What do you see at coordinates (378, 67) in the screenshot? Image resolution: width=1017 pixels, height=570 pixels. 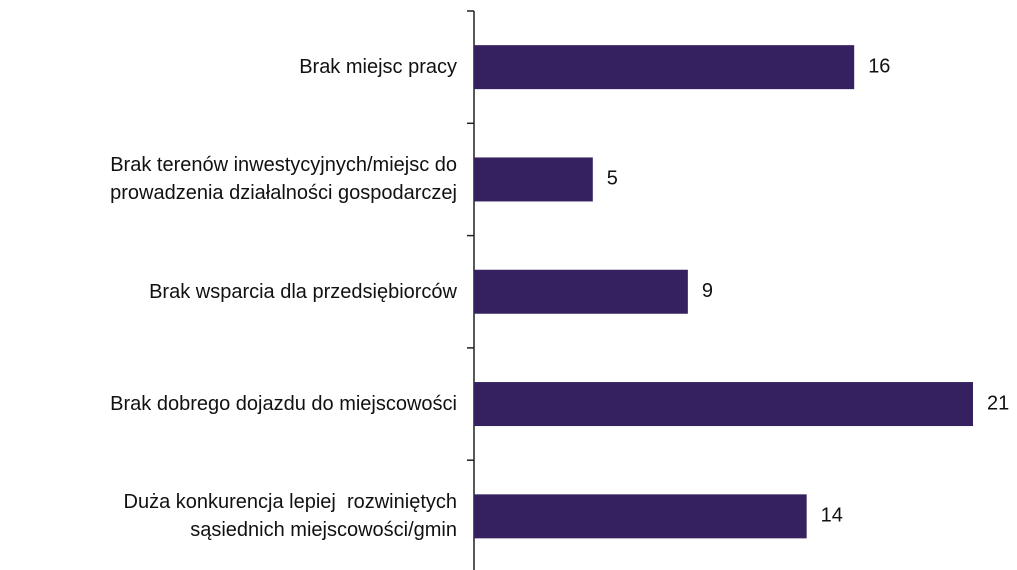 I see `category-label: Brak miejsc pracy` at bounding box center [378, 67].